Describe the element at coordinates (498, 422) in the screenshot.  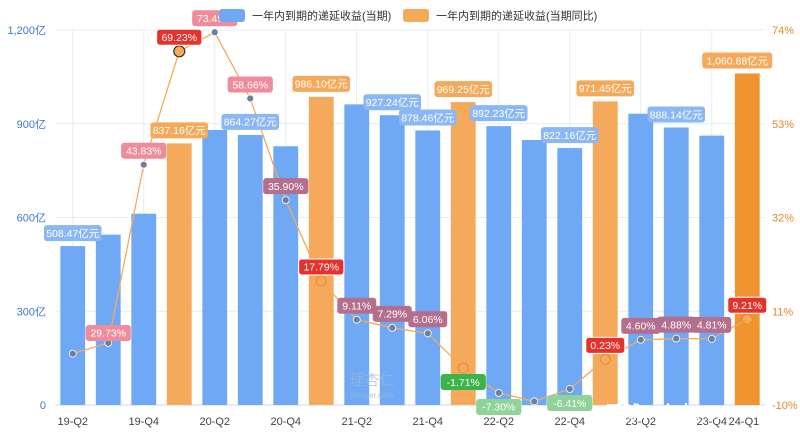
I see `x-tick-label: 22-Q2` at that location.